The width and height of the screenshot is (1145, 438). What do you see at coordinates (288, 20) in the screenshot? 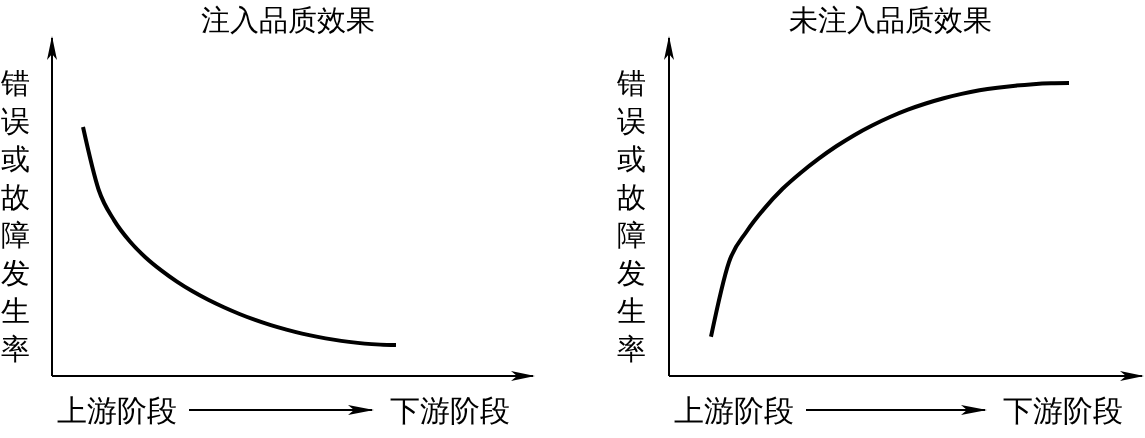
I see `chart-title: 注入品质效果` at bounding box center [288, 20].